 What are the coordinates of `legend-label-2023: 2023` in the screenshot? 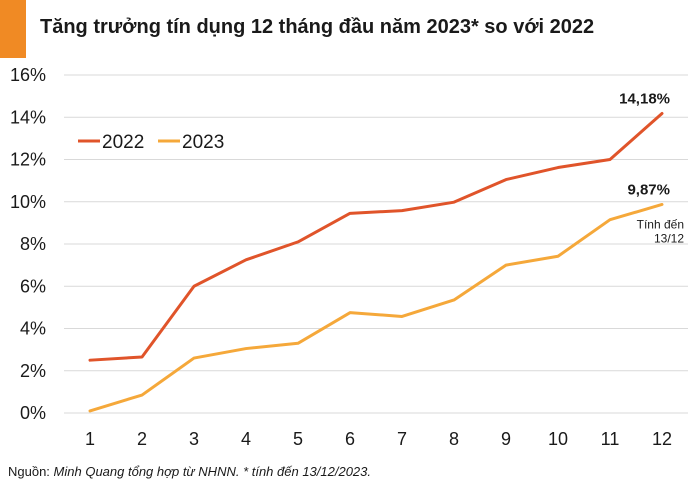 It's located at (203, 142).